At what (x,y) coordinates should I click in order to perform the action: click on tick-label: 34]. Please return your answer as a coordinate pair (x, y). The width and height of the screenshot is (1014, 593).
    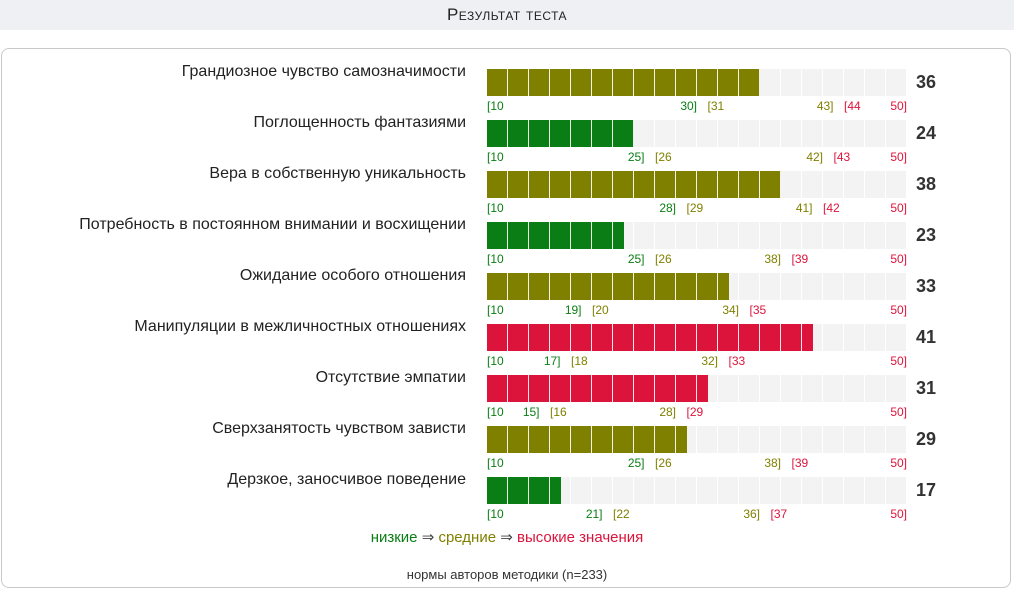
    Looking at the image, I should click on (730, 310).